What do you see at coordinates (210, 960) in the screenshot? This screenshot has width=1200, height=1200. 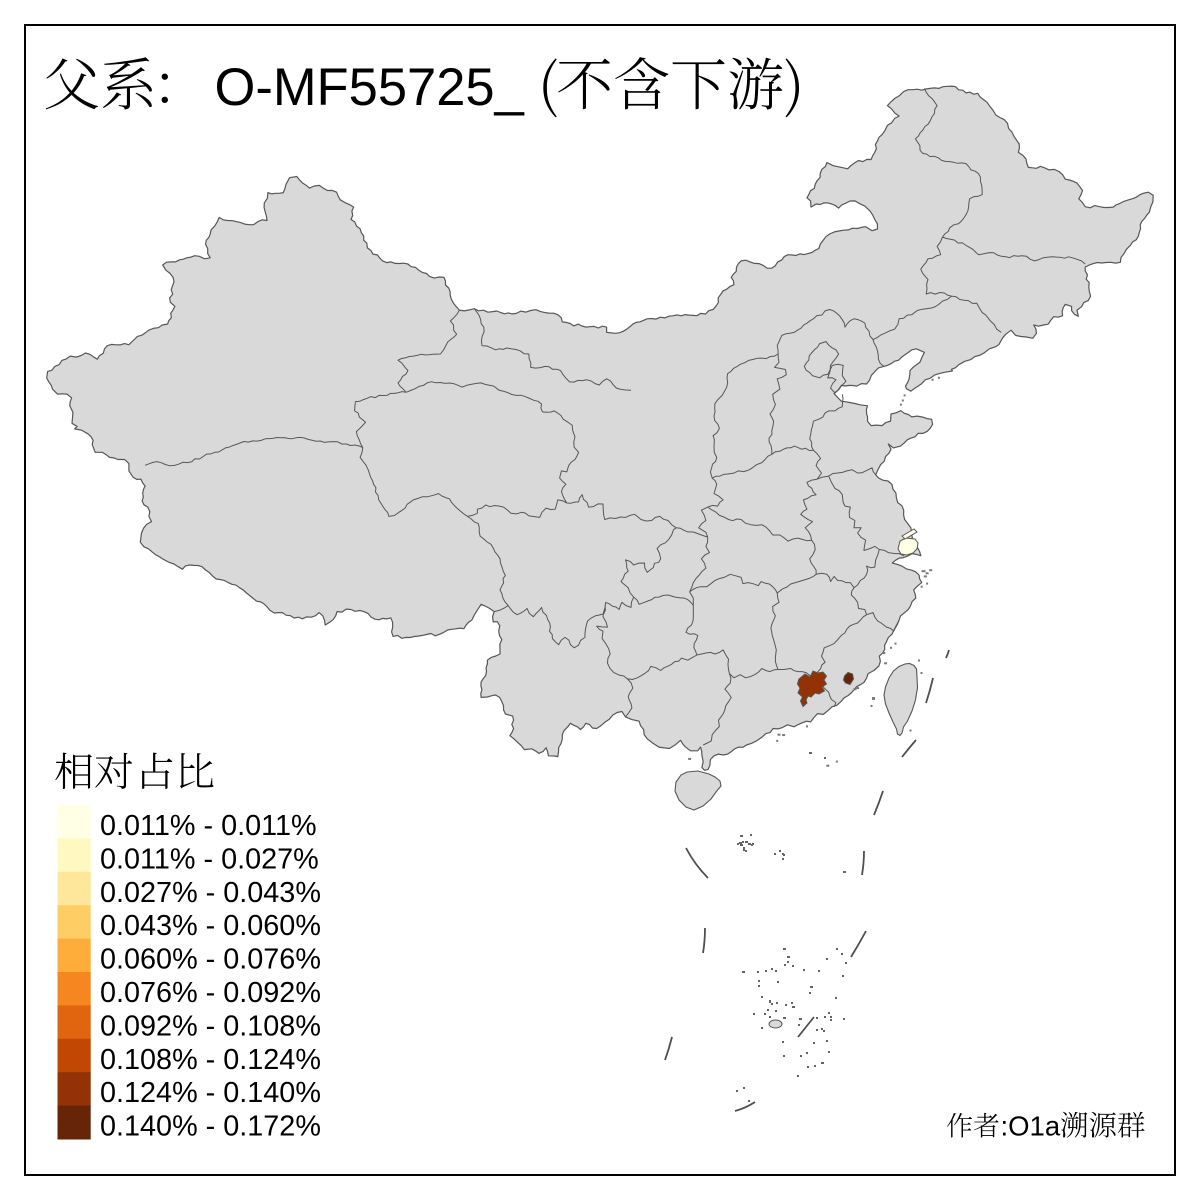 I see `svg-text: 0.060% - 0.076%` at bounding box center [210, 960].